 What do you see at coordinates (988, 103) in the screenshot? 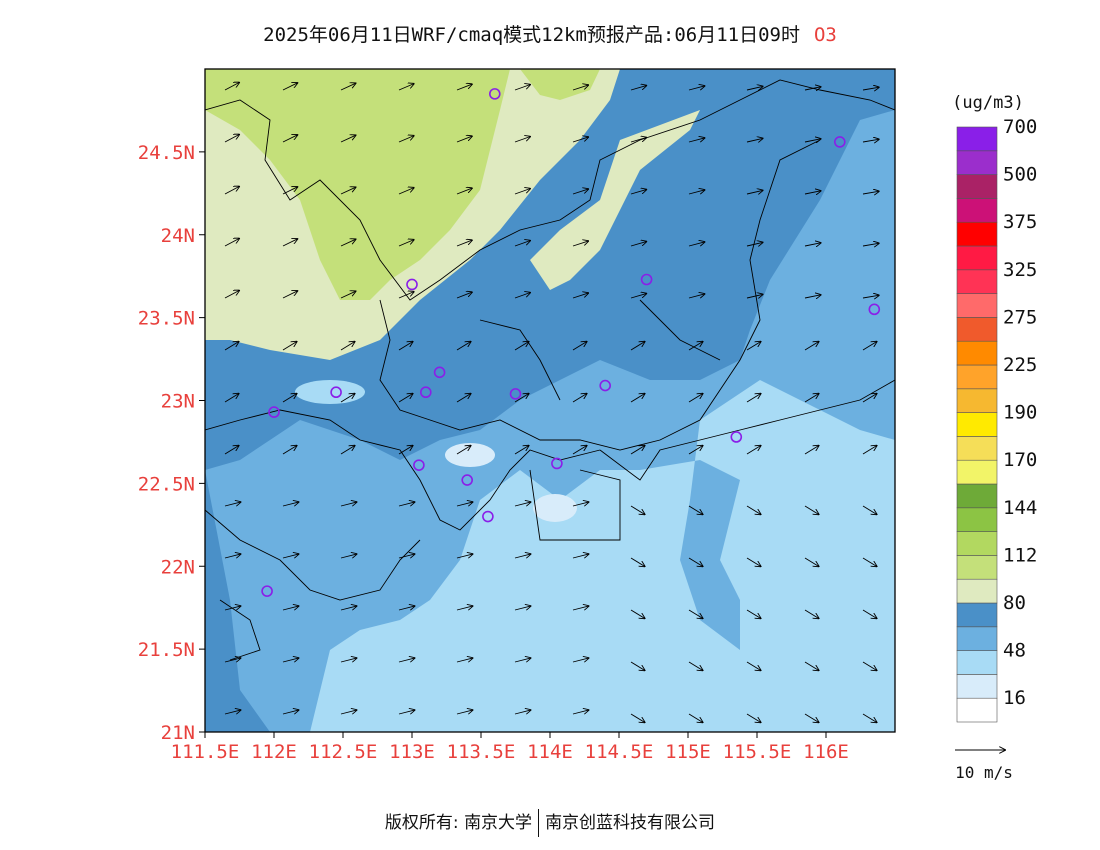
I see `colorbar-unit: (ug/m3)` at bounding box center [988, 103].